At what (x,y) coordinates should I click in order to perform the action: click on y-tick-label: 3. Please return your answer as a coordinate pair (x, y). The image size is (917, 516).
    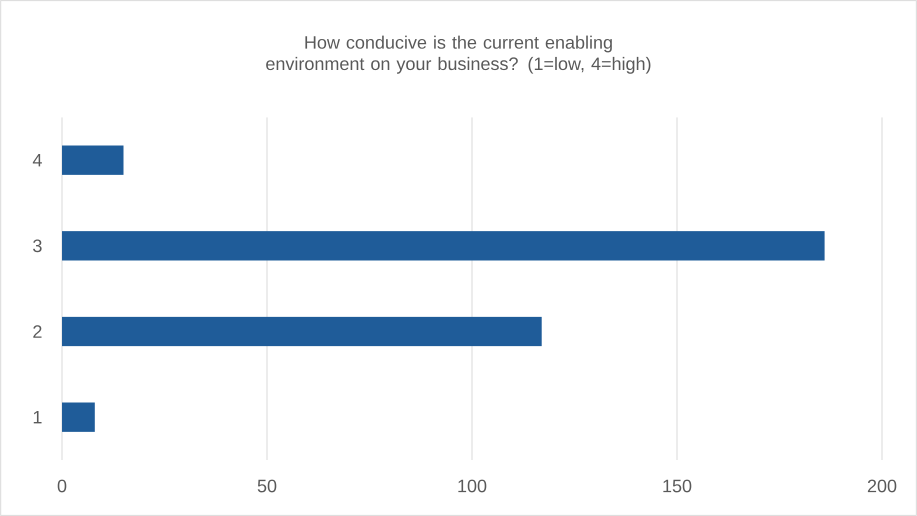
    Looking at the image, I should click on (37, 245).